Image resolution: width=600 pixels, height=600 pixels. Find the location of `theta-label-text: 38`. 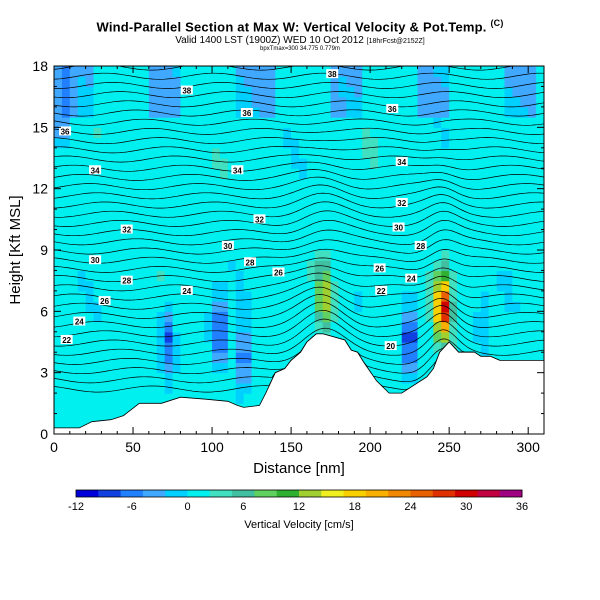

theta-label-text: 38 is located at coordinates (332, 74).